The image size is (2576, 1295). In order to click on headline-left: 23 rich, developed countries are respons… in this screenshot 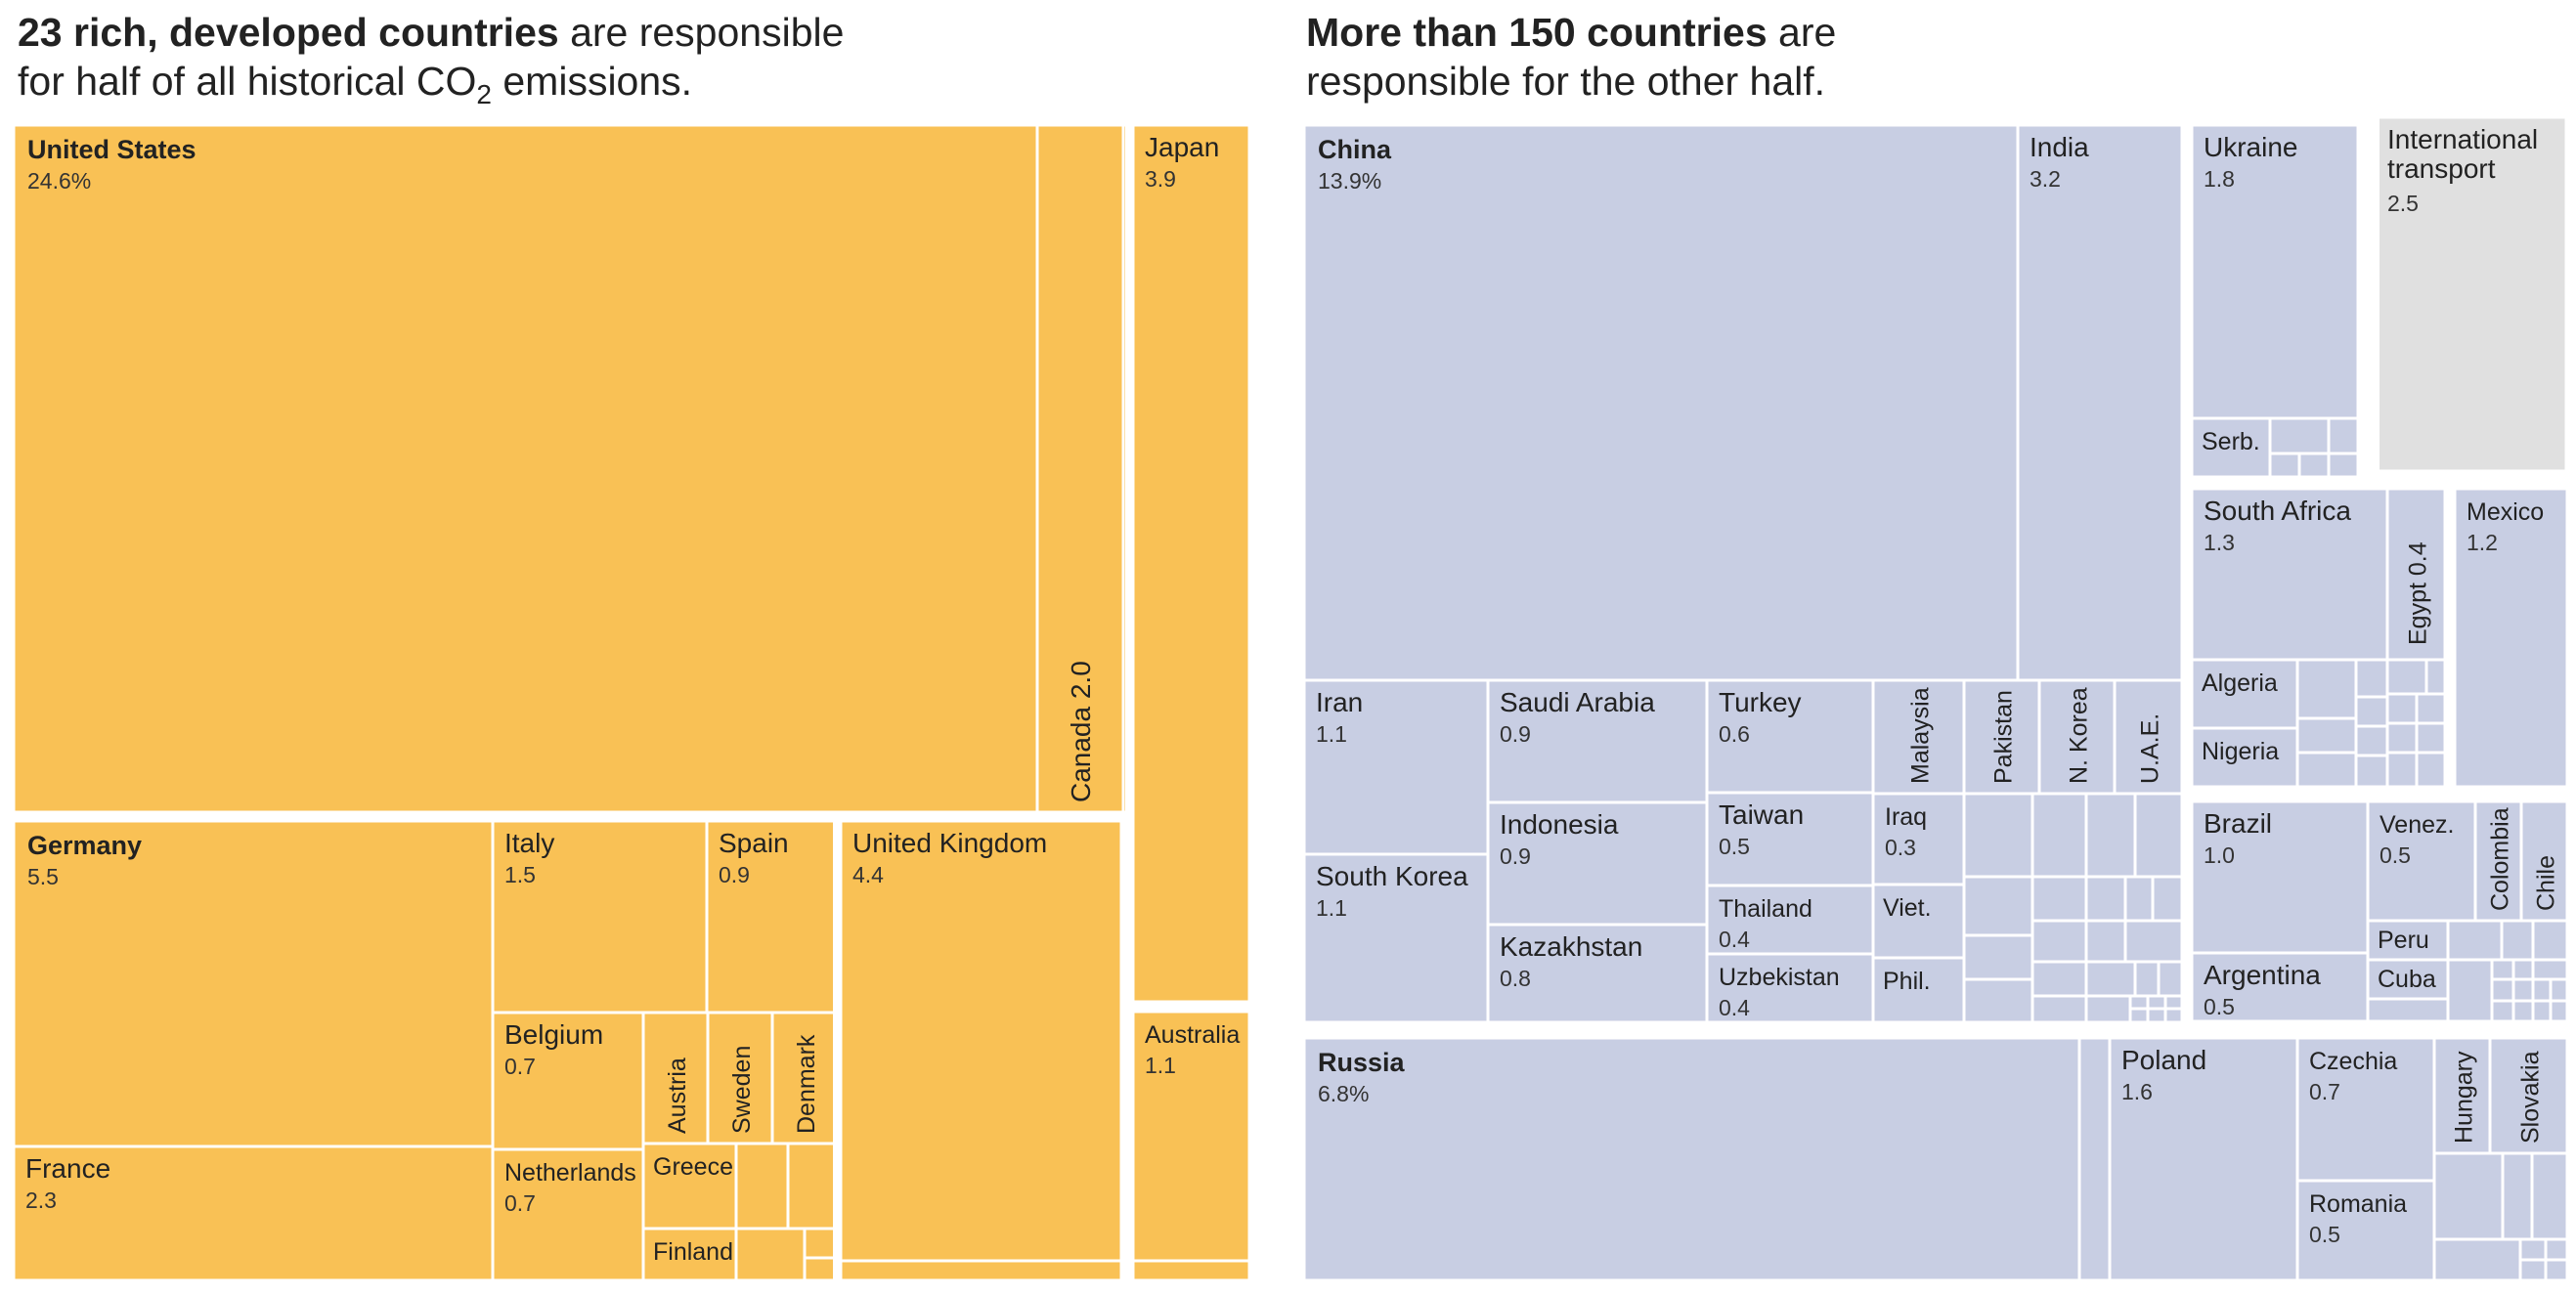, I will do `click(624, 63)`.